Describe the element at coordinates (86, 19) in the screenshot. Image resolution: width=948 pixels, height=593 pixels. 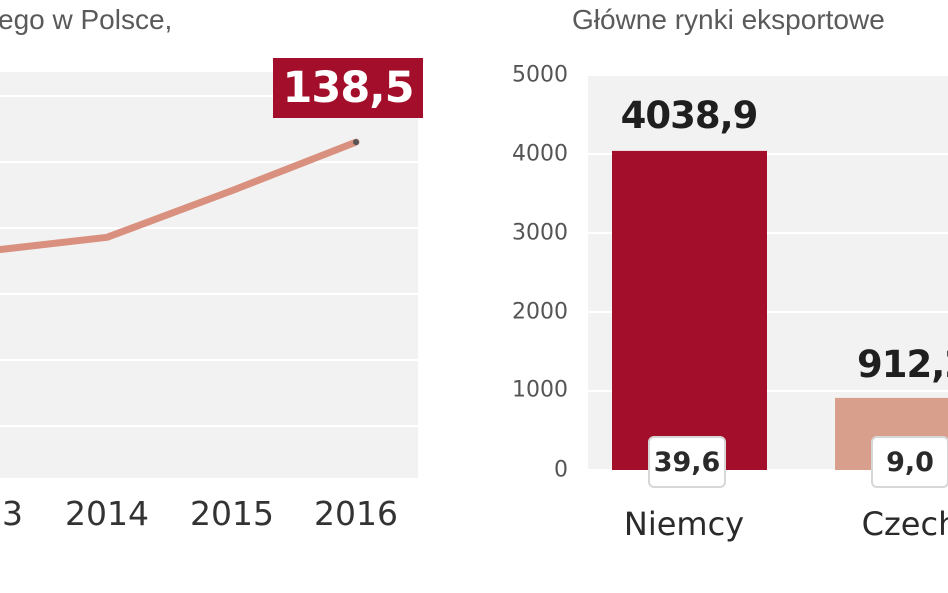
I see `left-chart-subtitle: ego w Polsce,` at that location.